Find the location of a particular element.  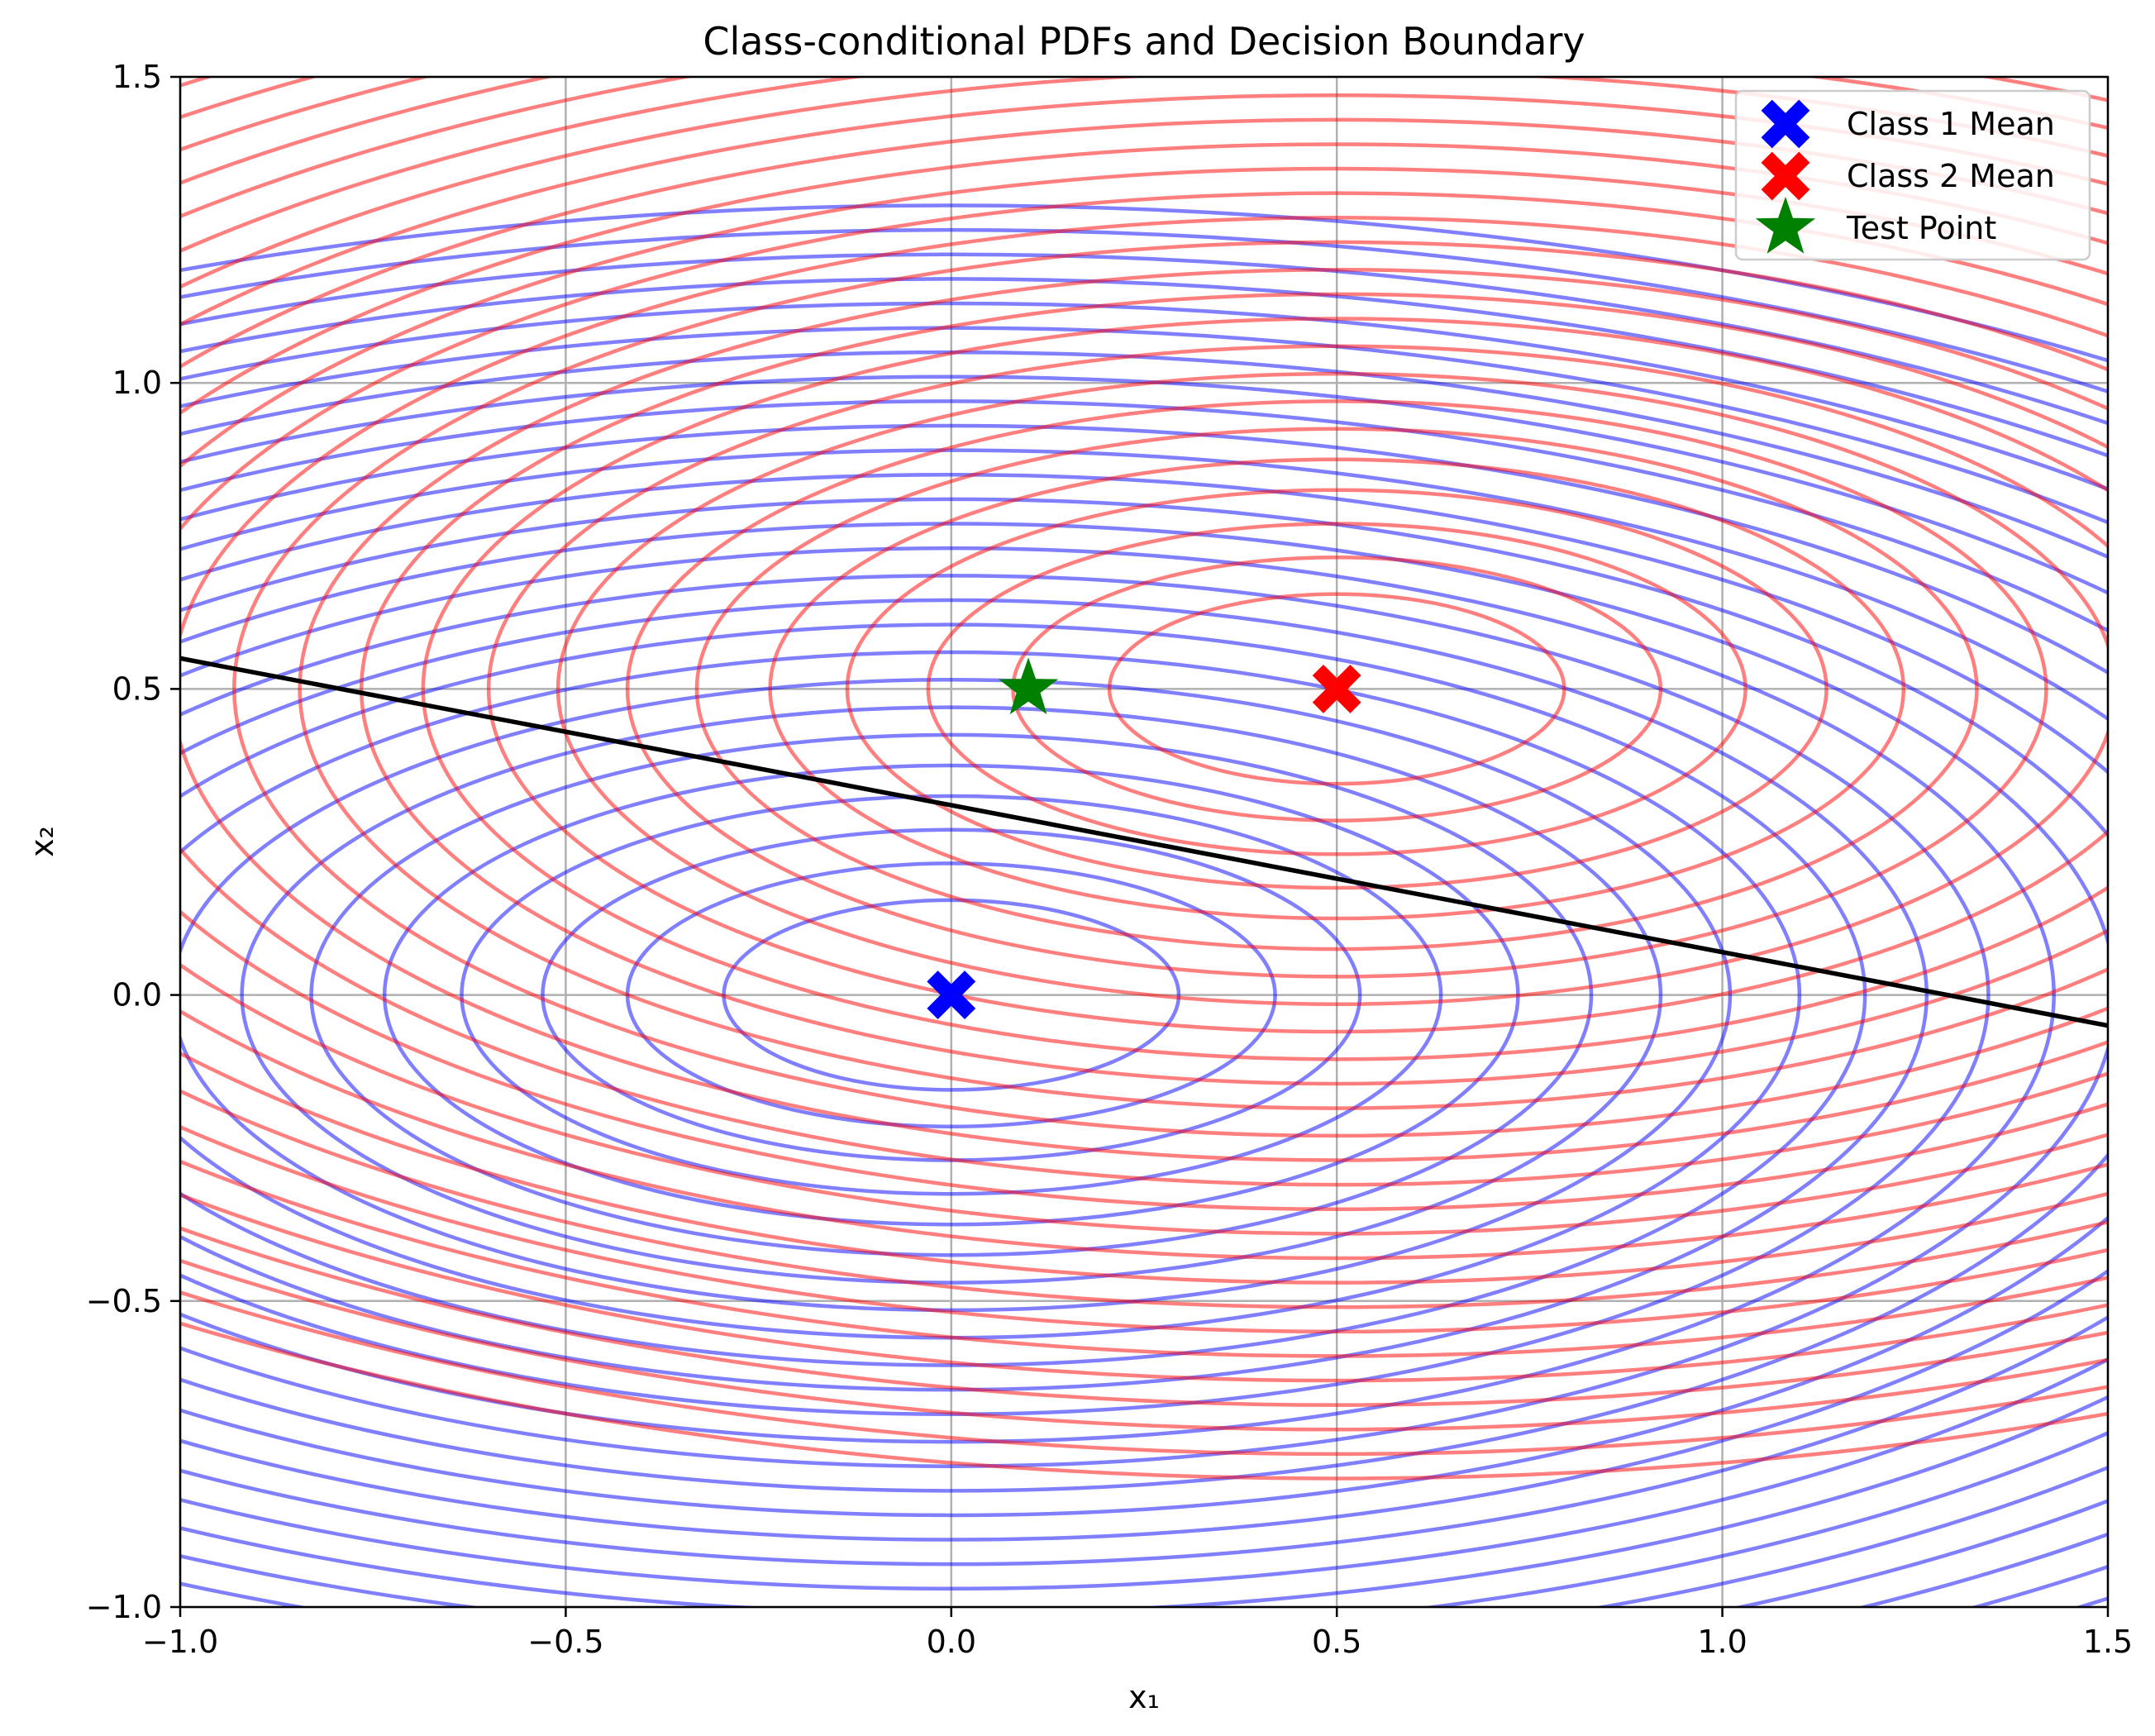

x-tick-label: −1.0 is located at coordinates (180, 1642).